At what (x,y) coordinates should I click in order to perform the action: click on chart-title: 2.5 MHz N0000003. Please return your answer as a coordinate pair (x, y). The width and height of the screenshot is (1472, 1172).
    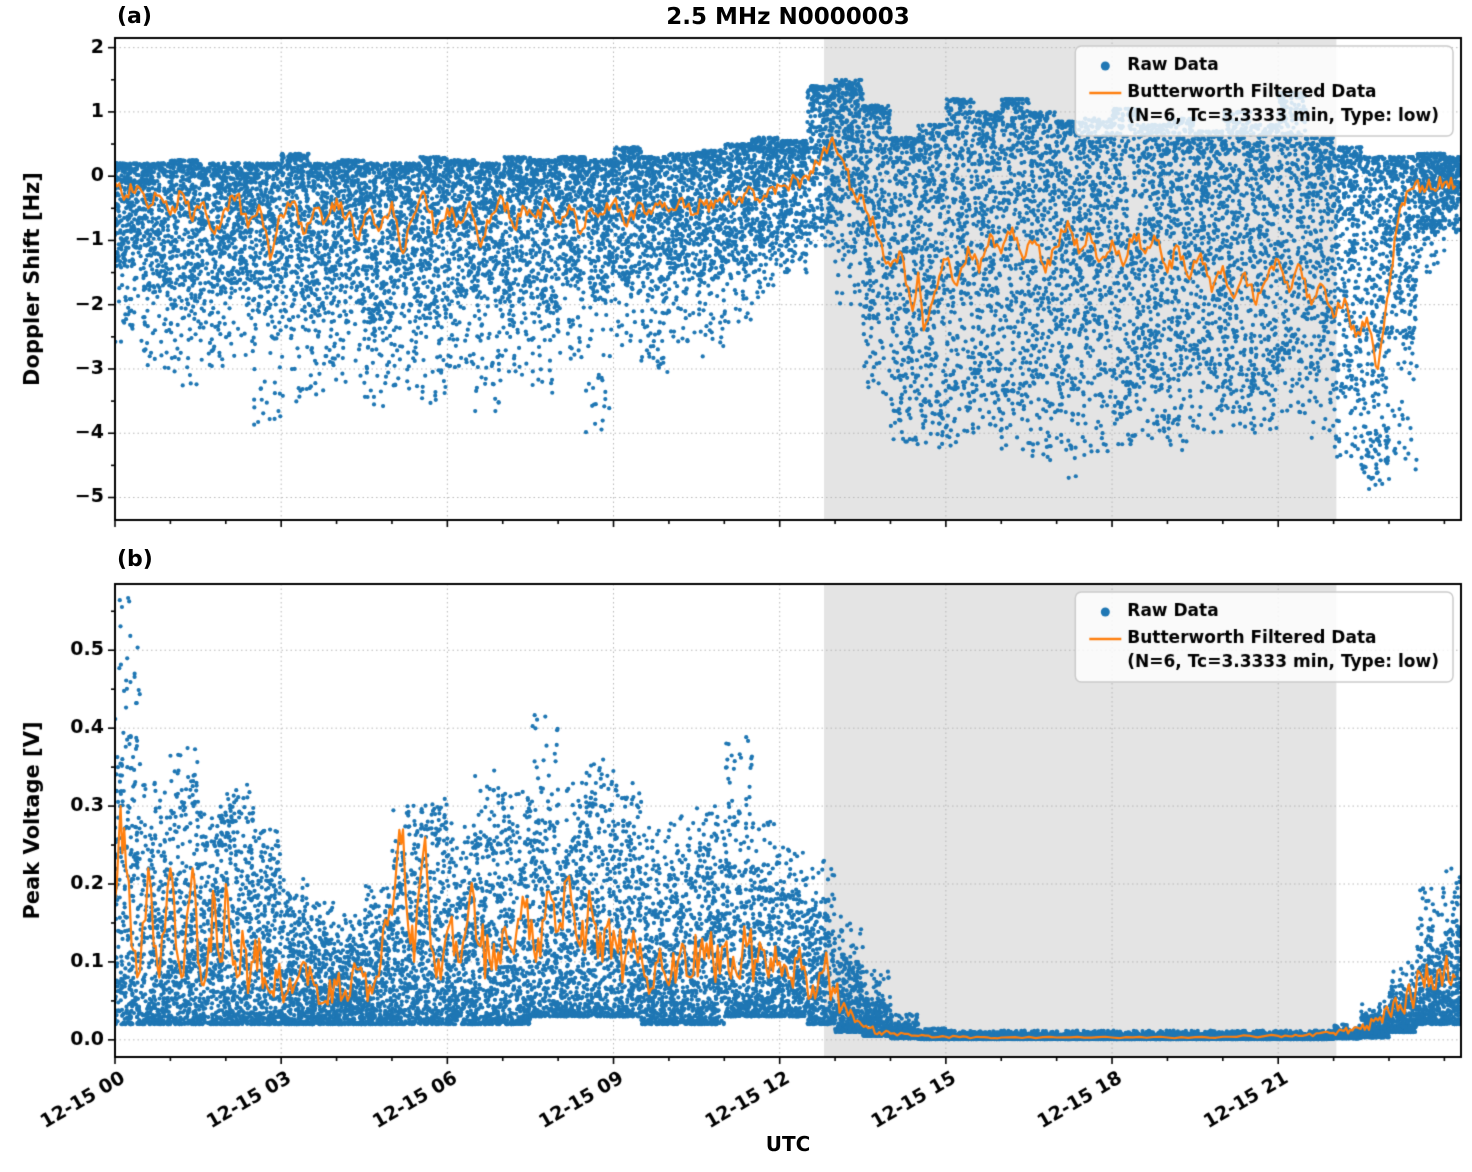
    Looking at the image, I should click on (788, 17).